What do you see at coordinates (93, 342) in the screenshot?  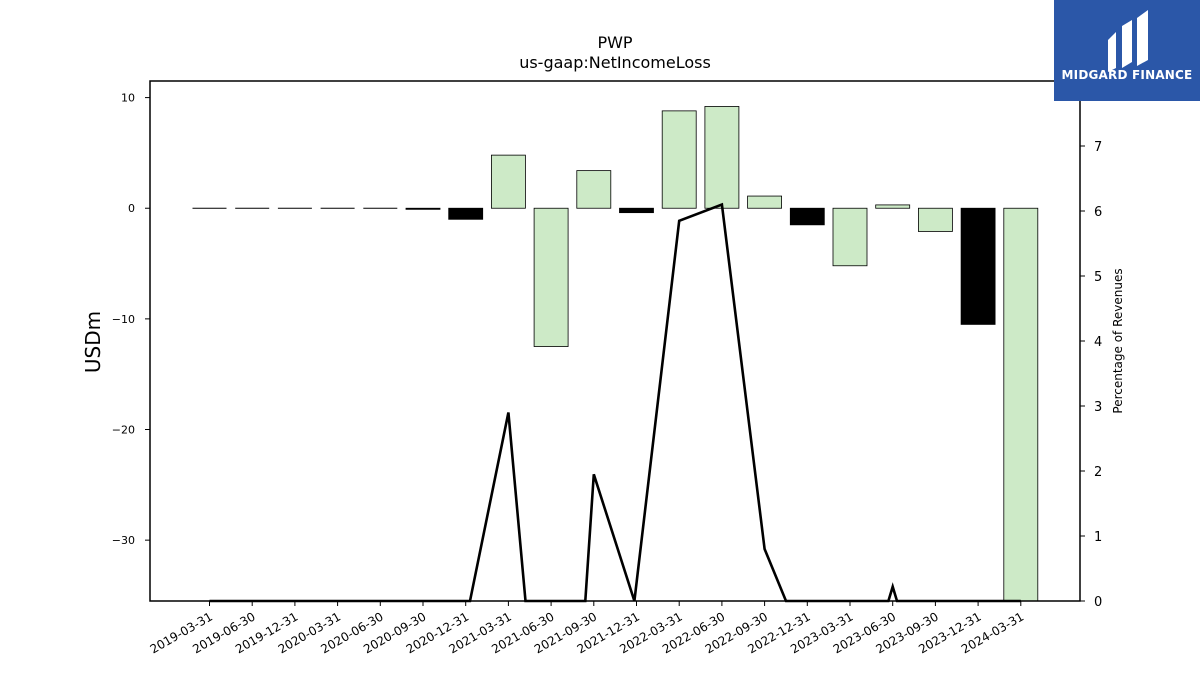 I see `y-axis-label: USDm` at bounding box center [93, 342].